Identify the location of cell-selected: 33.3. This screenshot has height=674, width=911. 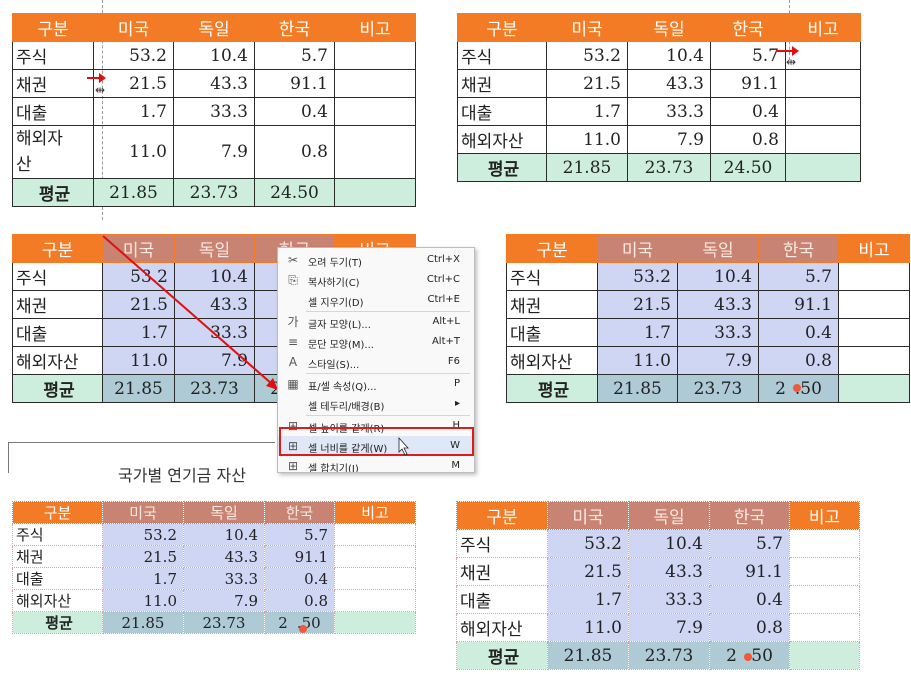
(718, 332).